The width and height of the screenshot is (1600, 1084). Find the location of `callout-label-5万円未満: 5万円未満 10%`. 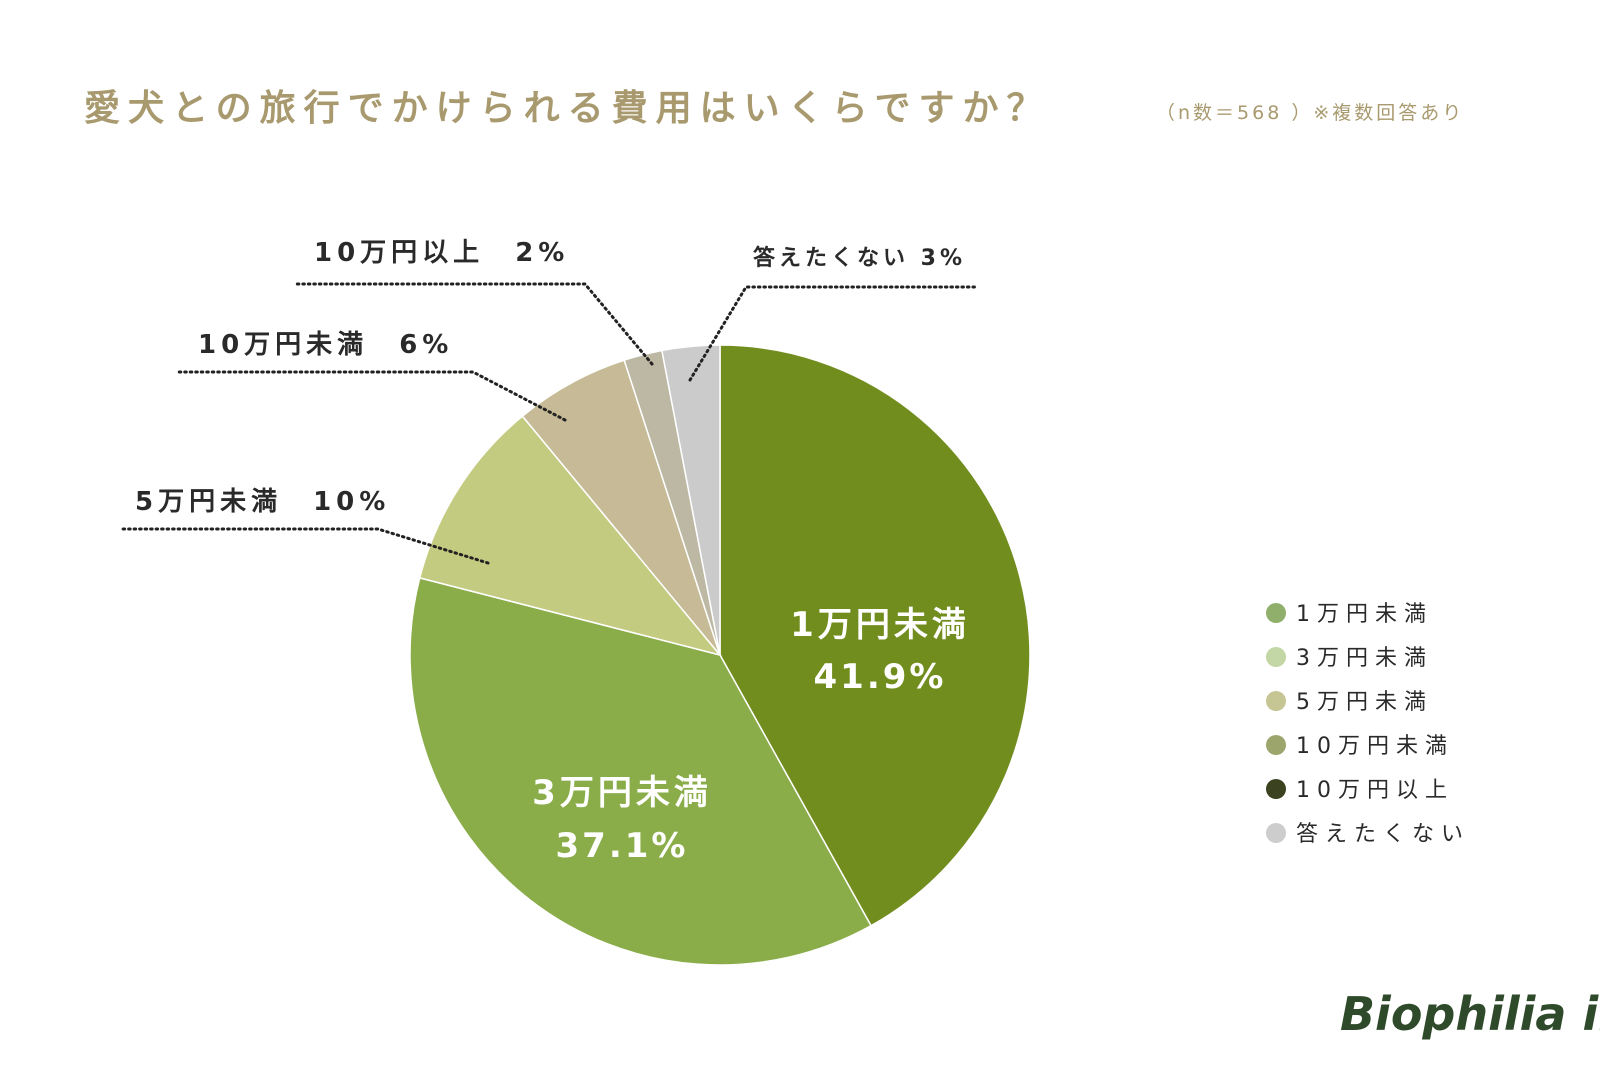

callout-label-5万円未満: 5万円未満 10% is located at coordinates (262, 502).